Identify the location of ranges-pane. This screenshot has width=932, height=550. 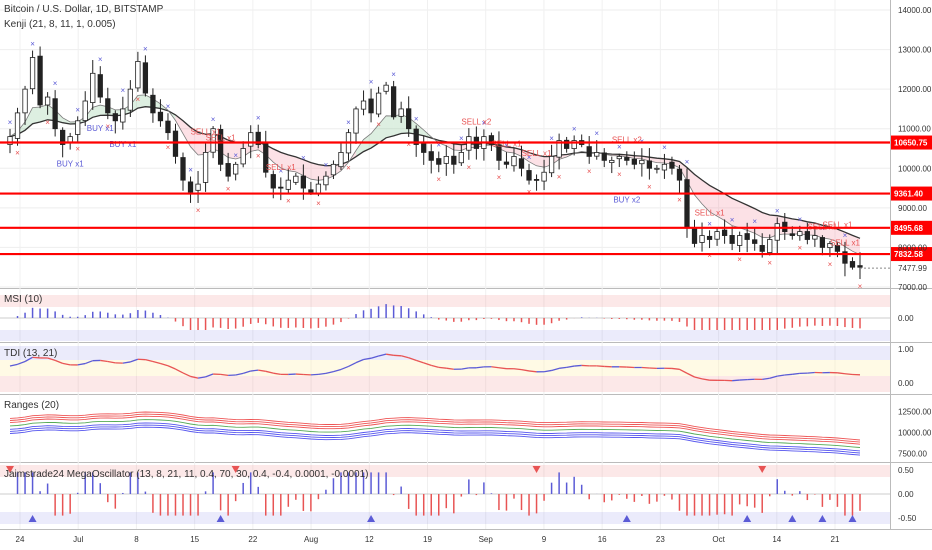
(445, 428).